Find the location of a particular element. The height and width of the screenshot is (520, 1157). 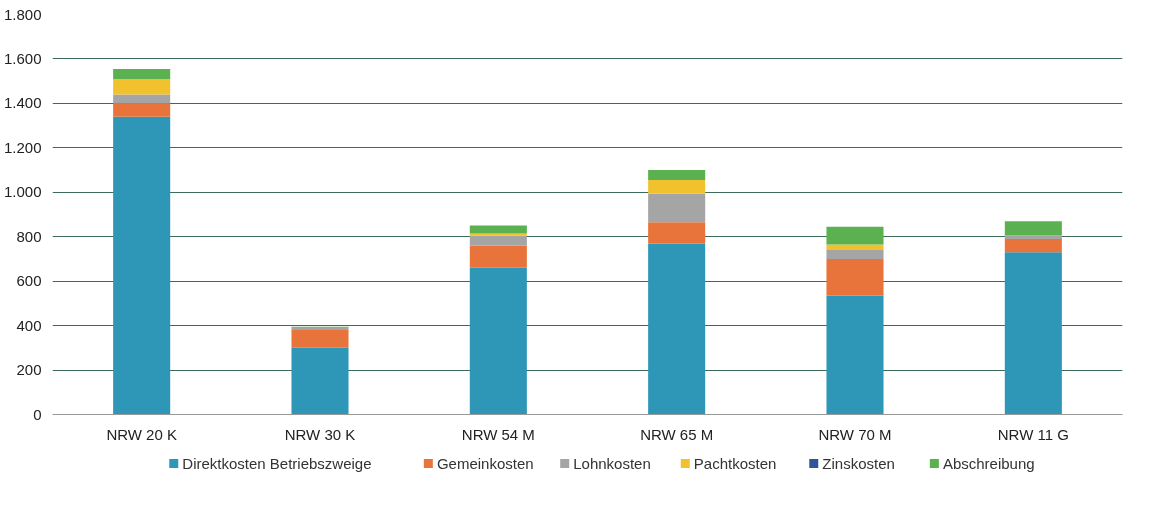

x-tick-label: NRW 54 M is located at coordinates (498, 434).